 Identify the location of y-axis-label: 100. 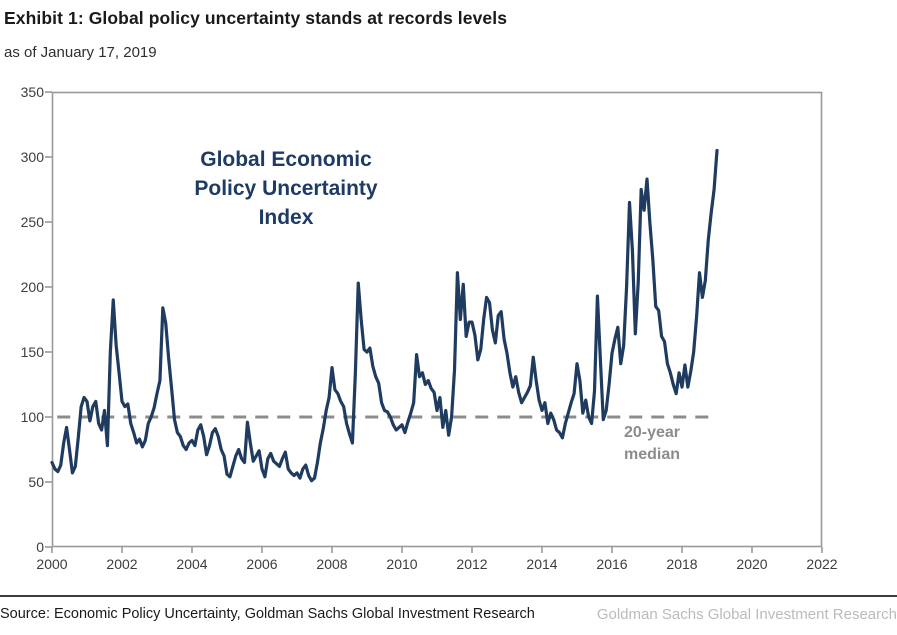
(32, 416).